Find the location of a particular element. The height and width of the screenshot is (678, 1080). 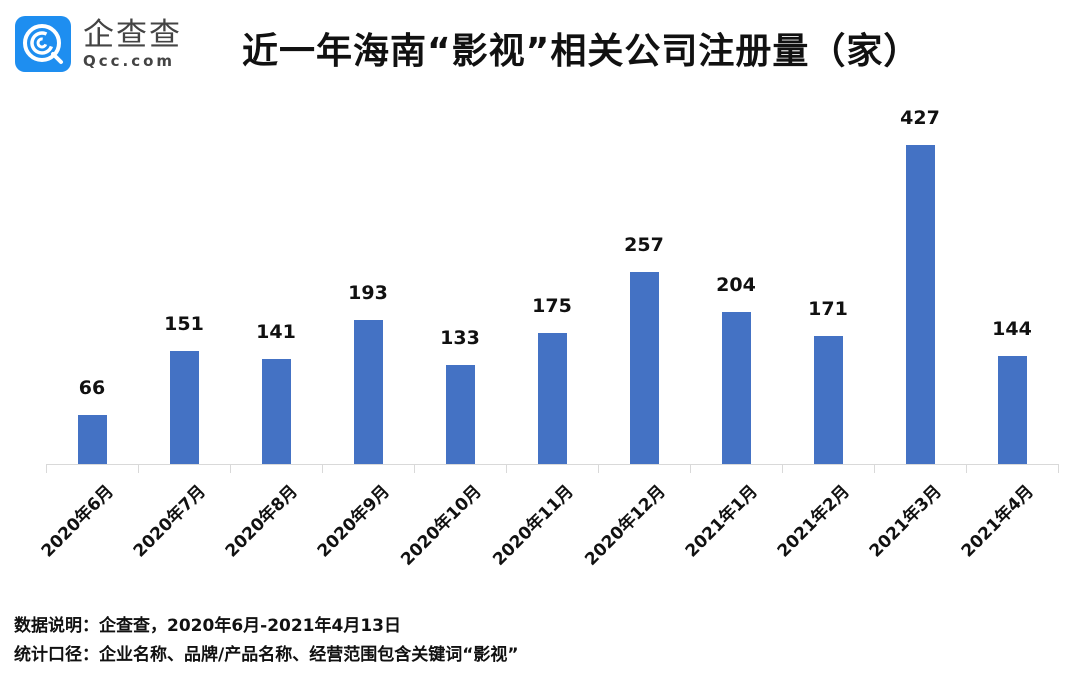

data-source-note: 数据说明：企查查，2020年6月-2021年4月13日 is located at coordinates (207, 626).